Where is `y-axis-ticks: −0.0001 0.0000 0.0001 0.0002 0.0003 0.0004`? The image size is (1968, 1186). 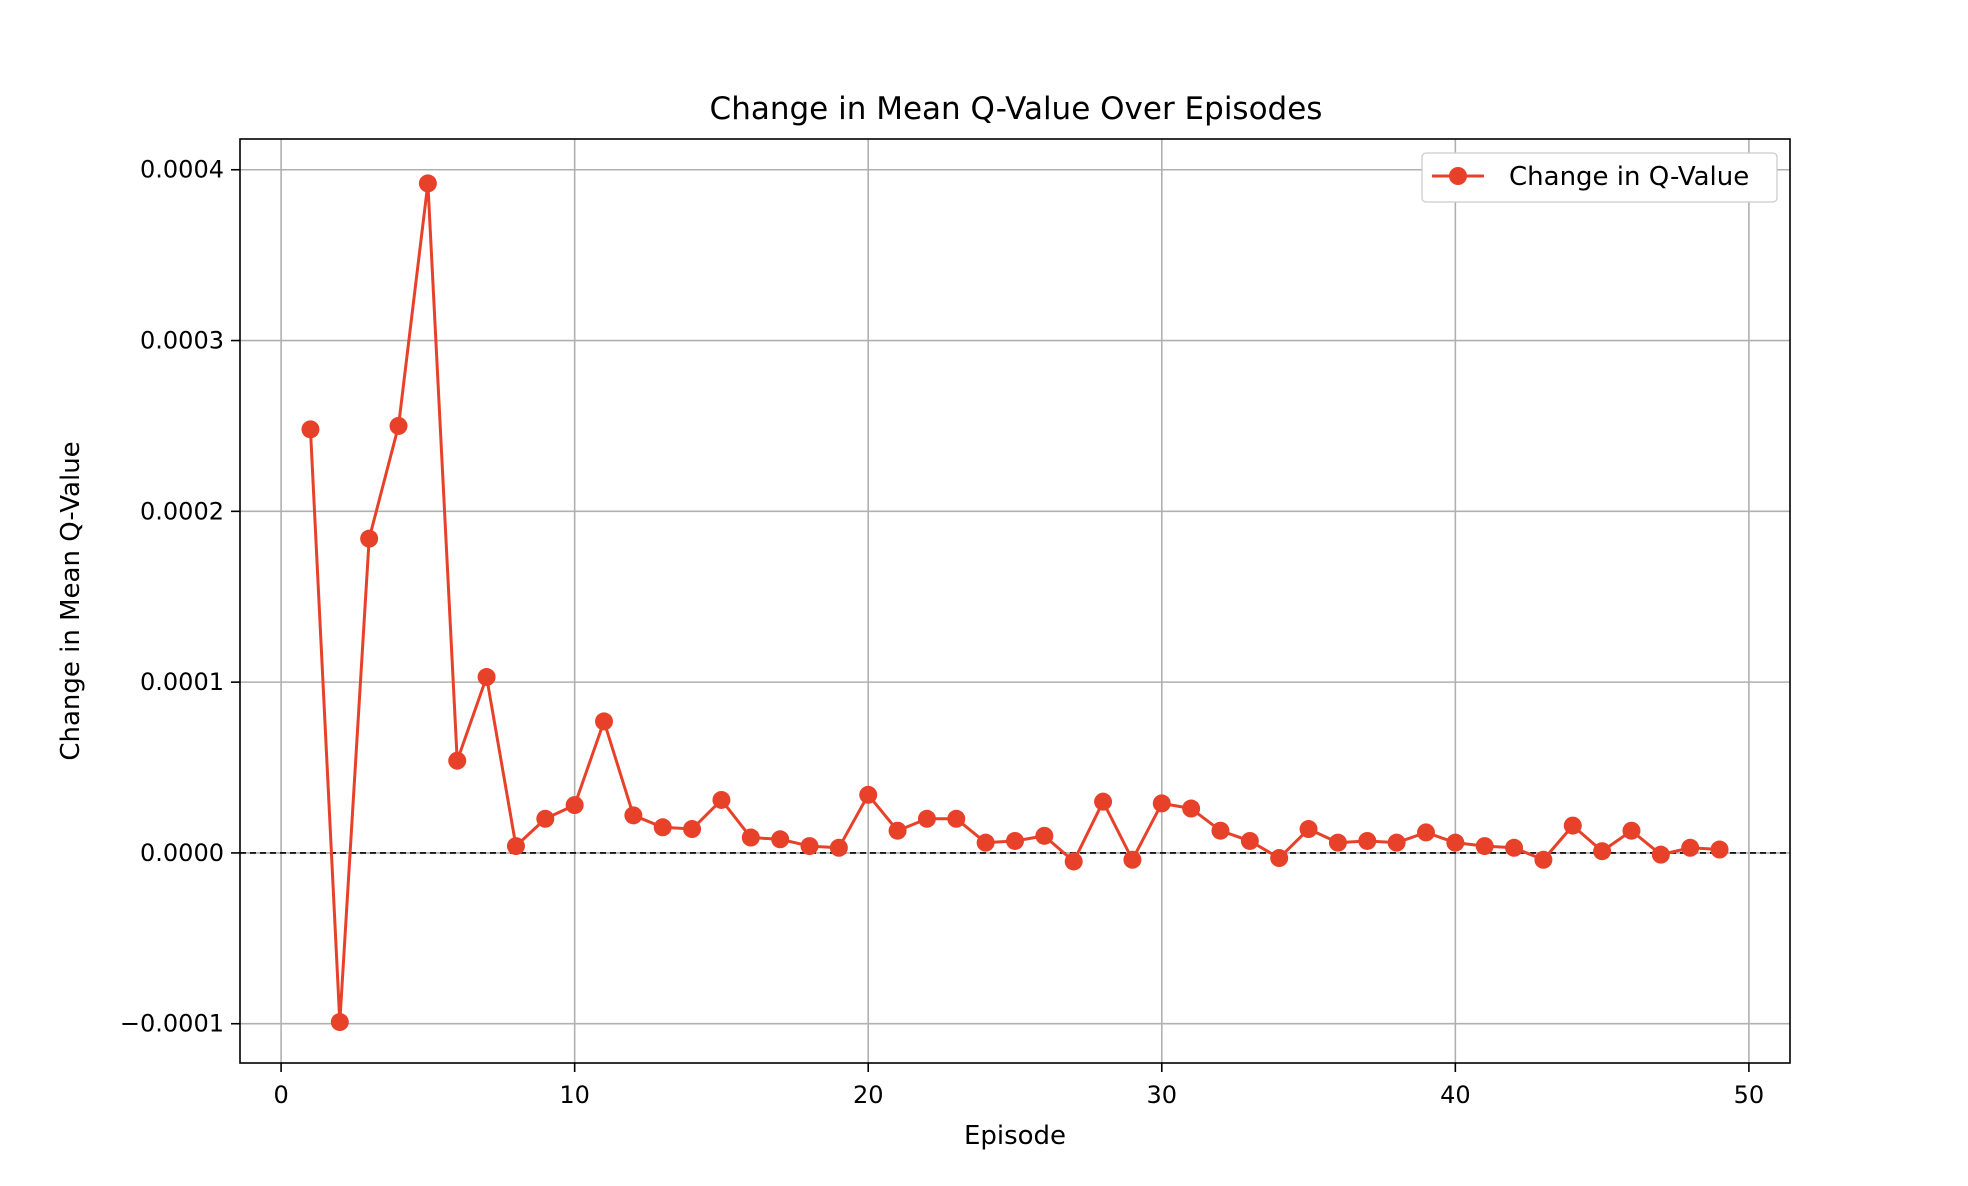
y-axis-ticks: −0.0001 0.0000 0.0001 0.0002 0.0003 0.0004 is located at coordinates (180, 597).